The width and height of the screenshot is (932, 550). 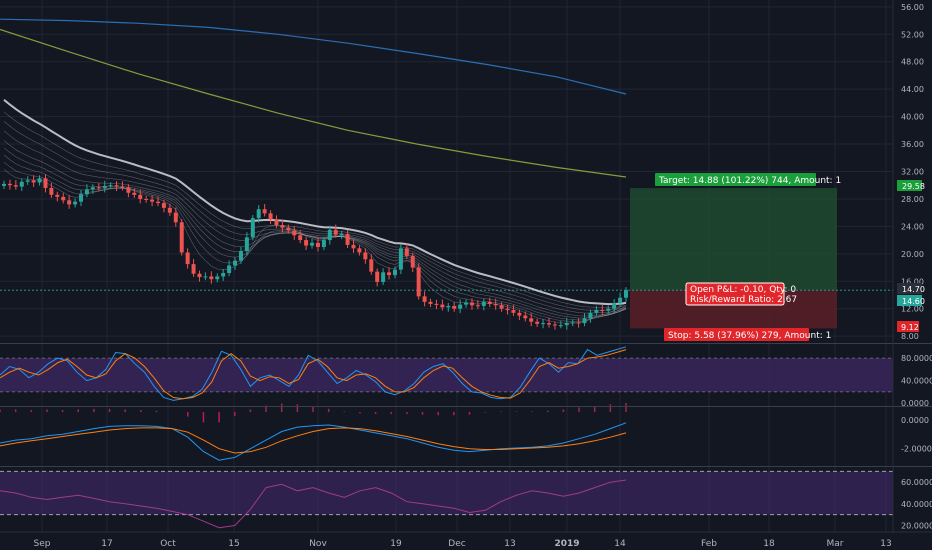 I want to click on entry-price-text: 14.60, so click(x=913, y=301).